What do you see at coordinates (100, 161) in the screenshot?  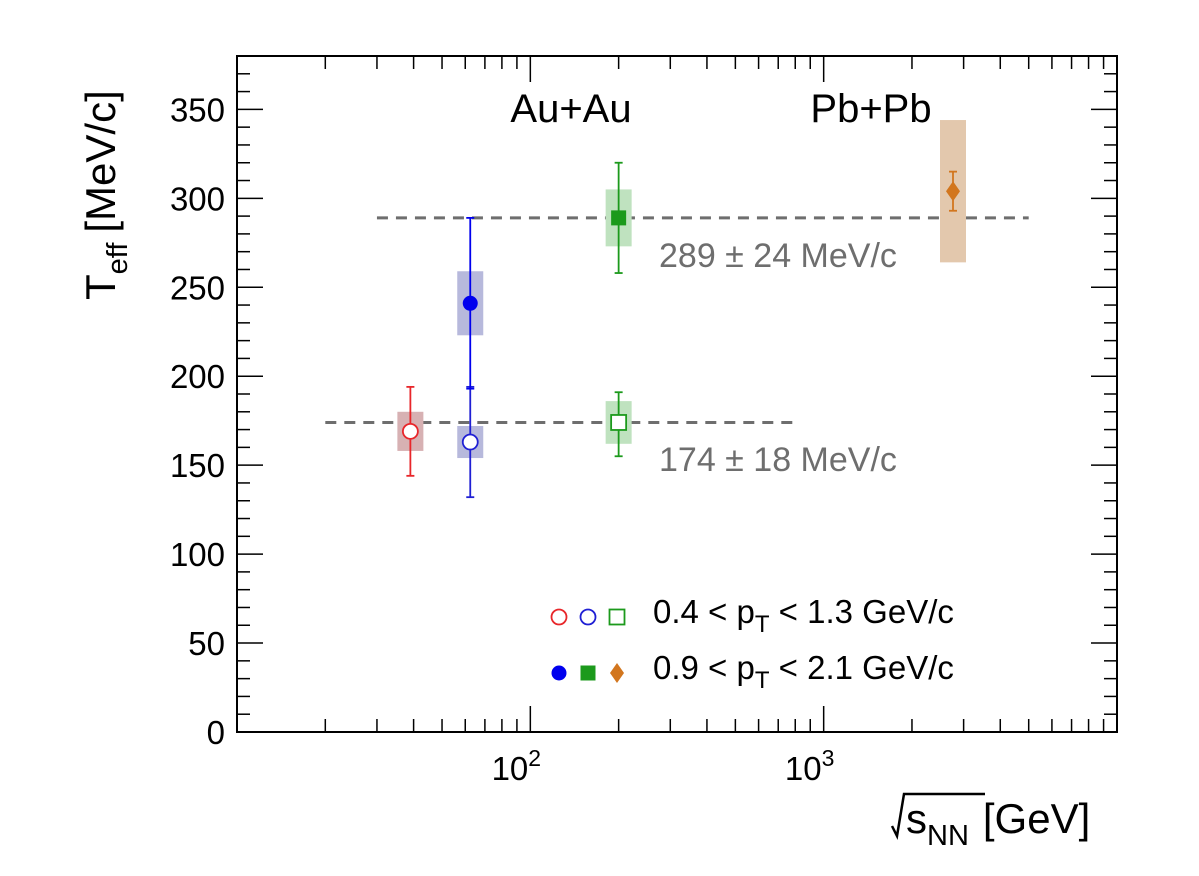 I see `y-axis-title-unit: [MeV/c]` at bounding box center [100, 161].